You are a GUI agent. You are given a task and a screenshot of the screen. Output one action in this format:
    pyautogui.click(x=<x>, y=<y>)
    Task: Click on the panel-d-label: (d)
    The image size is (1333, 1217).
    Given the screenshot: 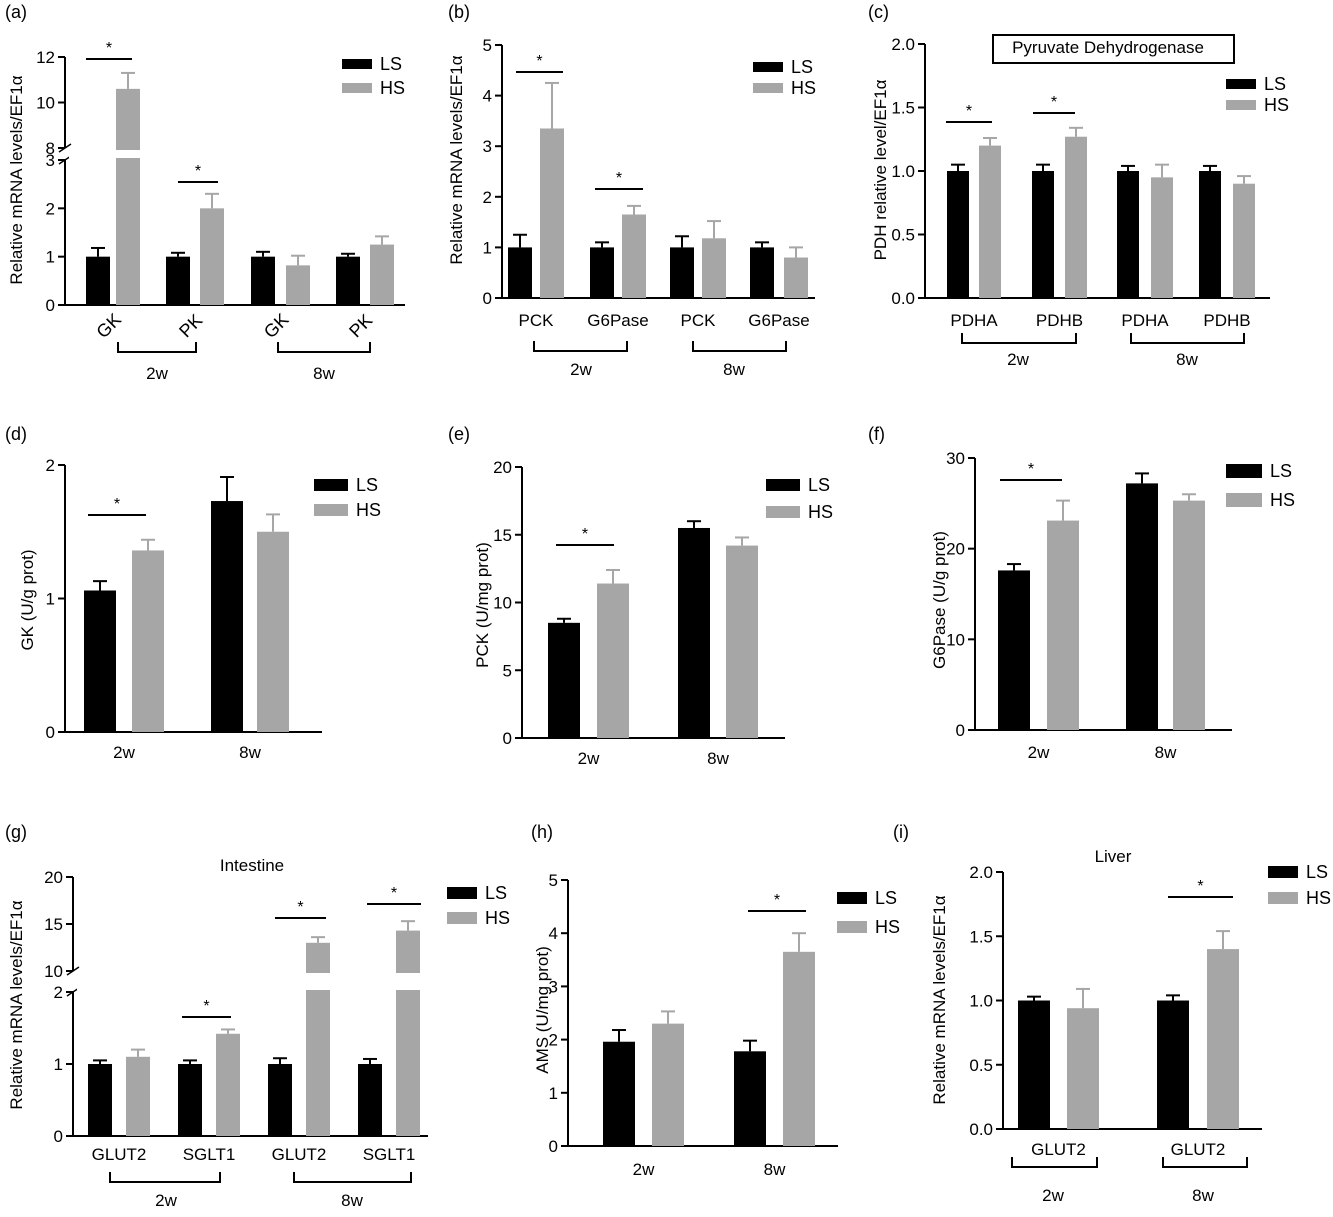 What is the action you would take?
    pyautogui.click(x=16, y=434)
    